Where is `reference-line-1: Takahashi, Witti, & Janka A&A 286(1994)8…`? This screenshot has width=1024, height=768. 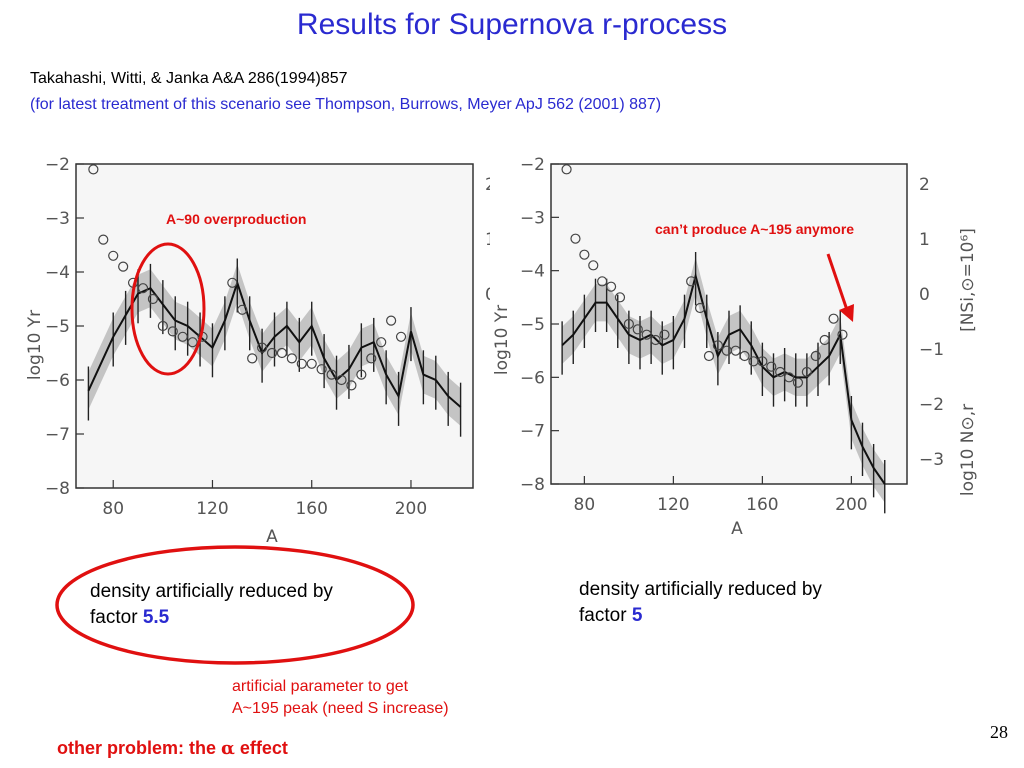
reference-line-1: Takahashi, Witti, & Janka A&A 286(1994)8… is located at coordinates (189, 78).